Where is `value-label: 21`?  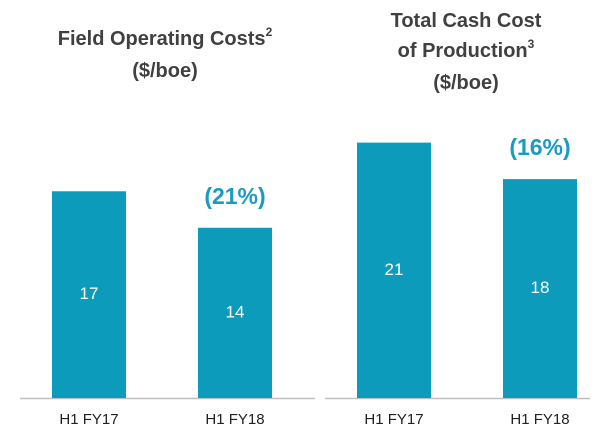 value-label: 21 is located at coordinates (394, 269).